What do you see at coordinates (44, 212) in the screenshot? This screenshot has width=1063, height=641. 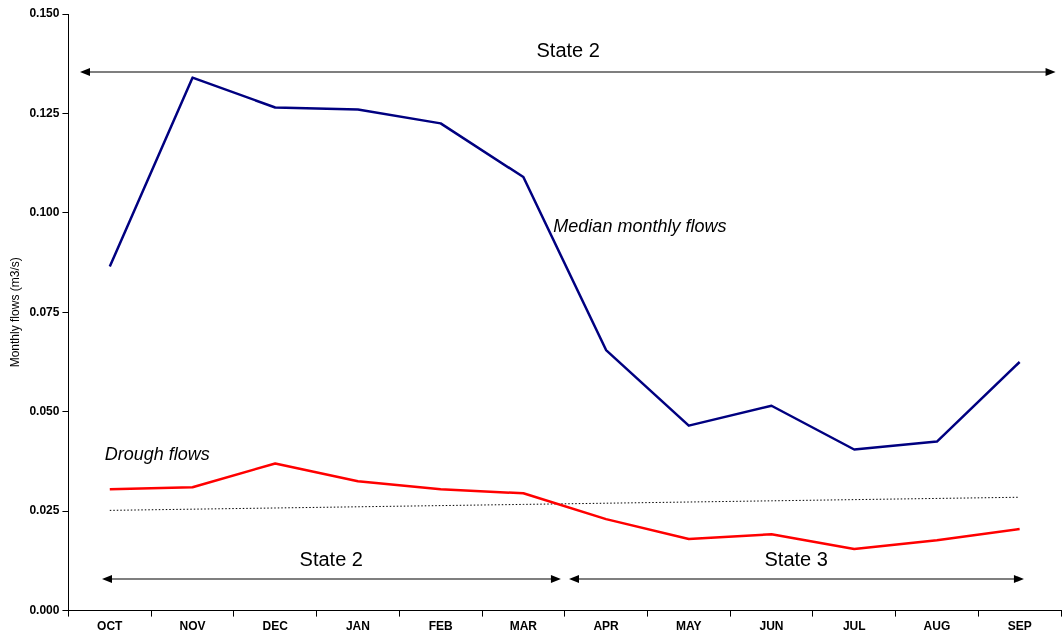 I see `y-tick-label: 0.100` at bounding box center [44, 212].